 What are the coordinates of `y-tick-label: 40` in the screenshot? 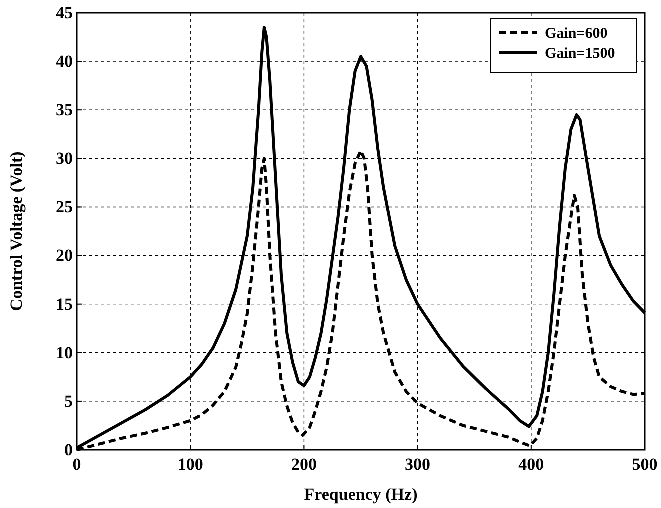 It's located at (64, 61).